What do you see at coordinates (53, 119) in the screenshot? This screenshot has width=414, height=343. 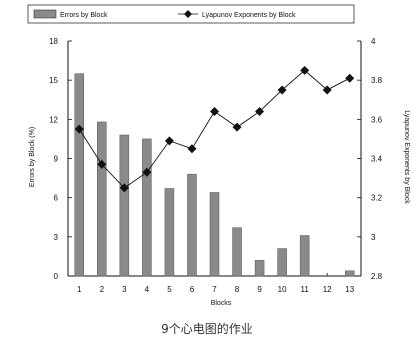 I see `y-tick-label-left: 12` at bounding box center [53, 119].